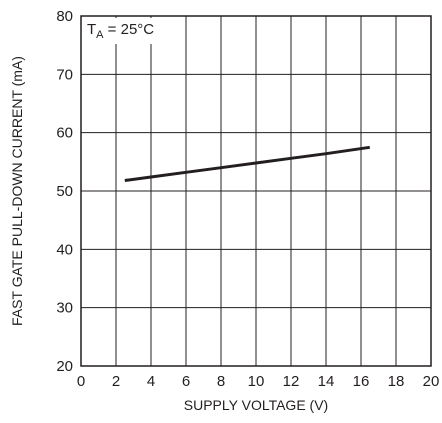 This screenshot has width=442, height=423. I want to click on y-tick-label: 50, so click(64, 191).